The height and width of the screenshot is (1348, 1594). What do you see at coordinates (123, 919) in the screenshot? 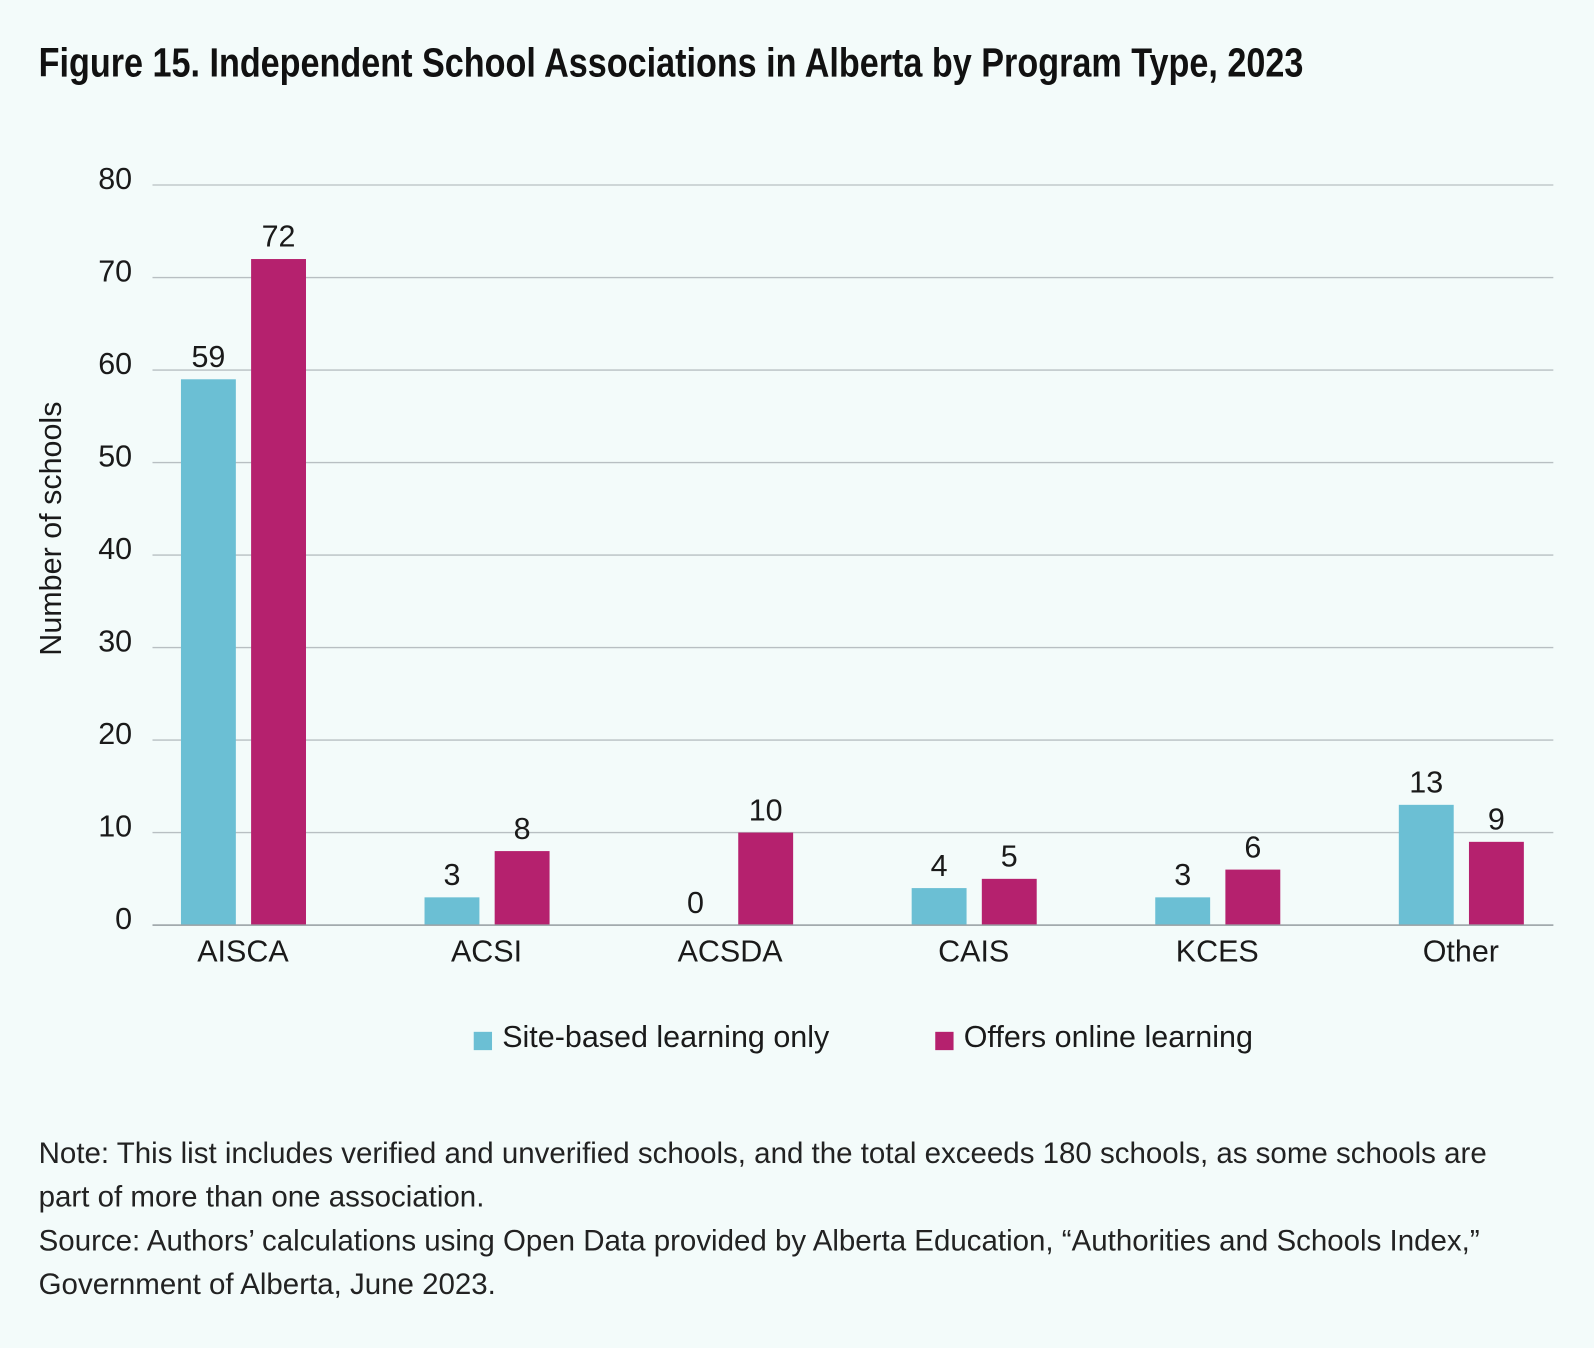
I see `y-tick-label: 0` at bounding box center [123, 919].